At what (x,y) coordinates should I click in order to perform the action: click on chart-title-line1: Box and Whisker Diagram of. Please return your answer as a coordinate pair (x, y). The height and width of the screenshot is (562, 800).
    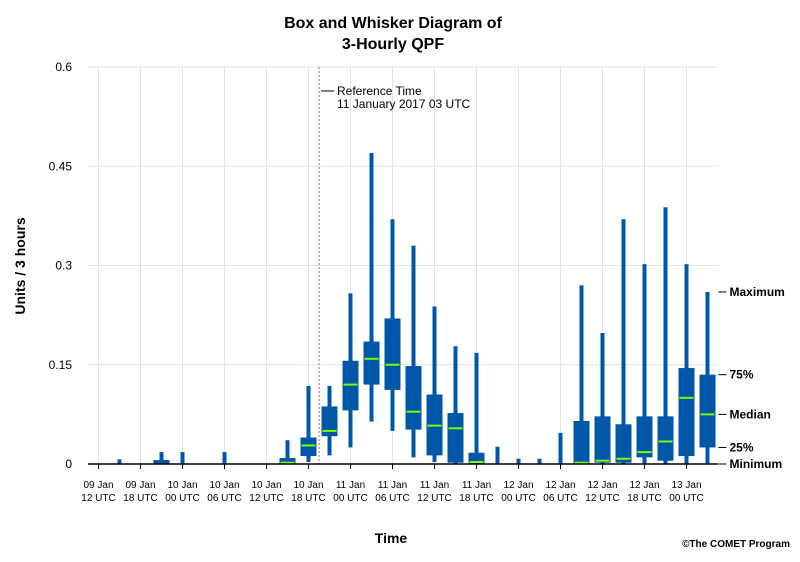
    Looking at the image, I should click on (393, 23).